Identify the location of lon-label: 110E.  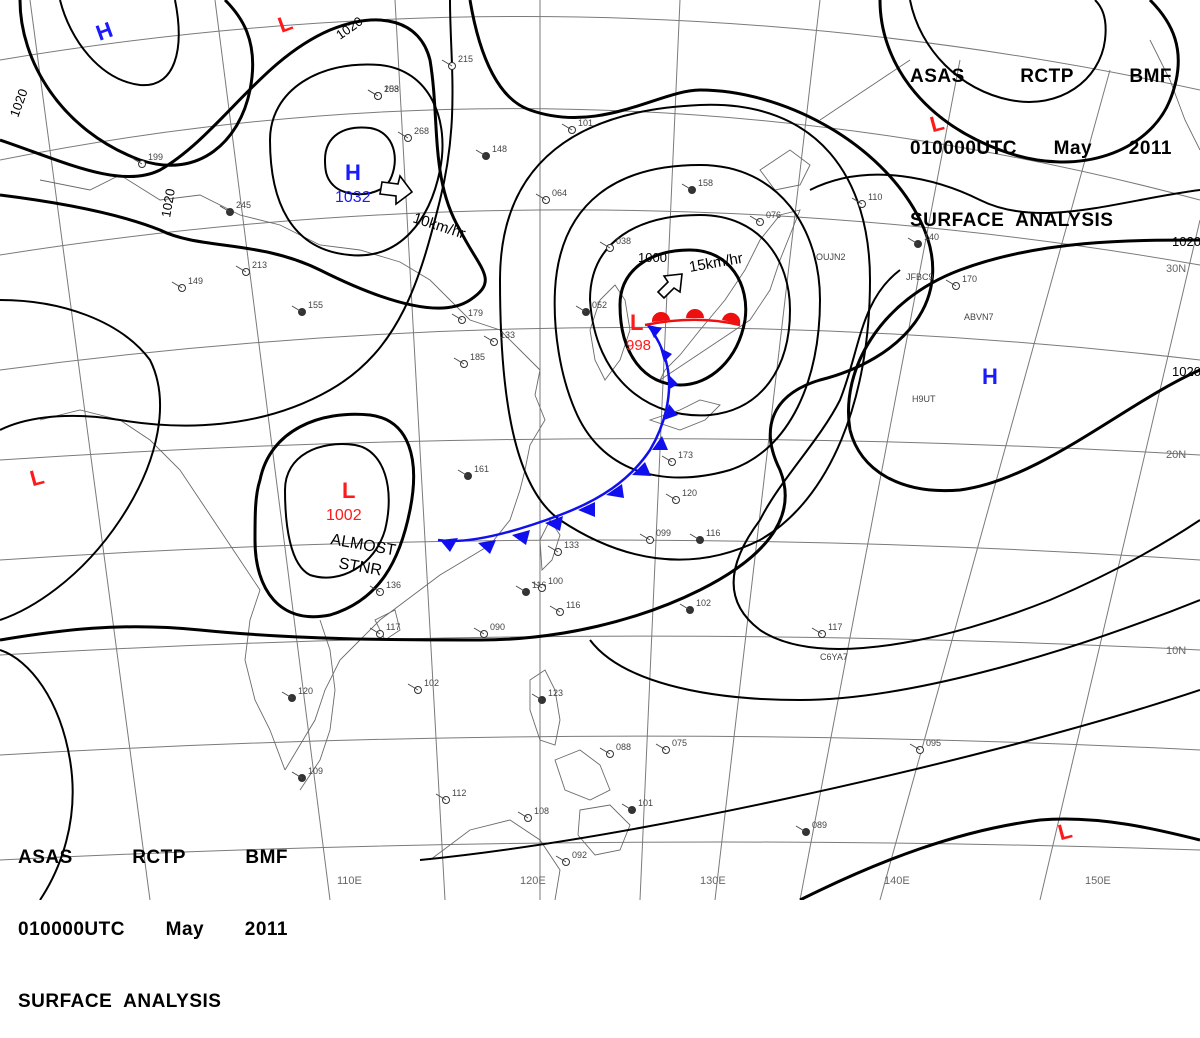
(349, 881).